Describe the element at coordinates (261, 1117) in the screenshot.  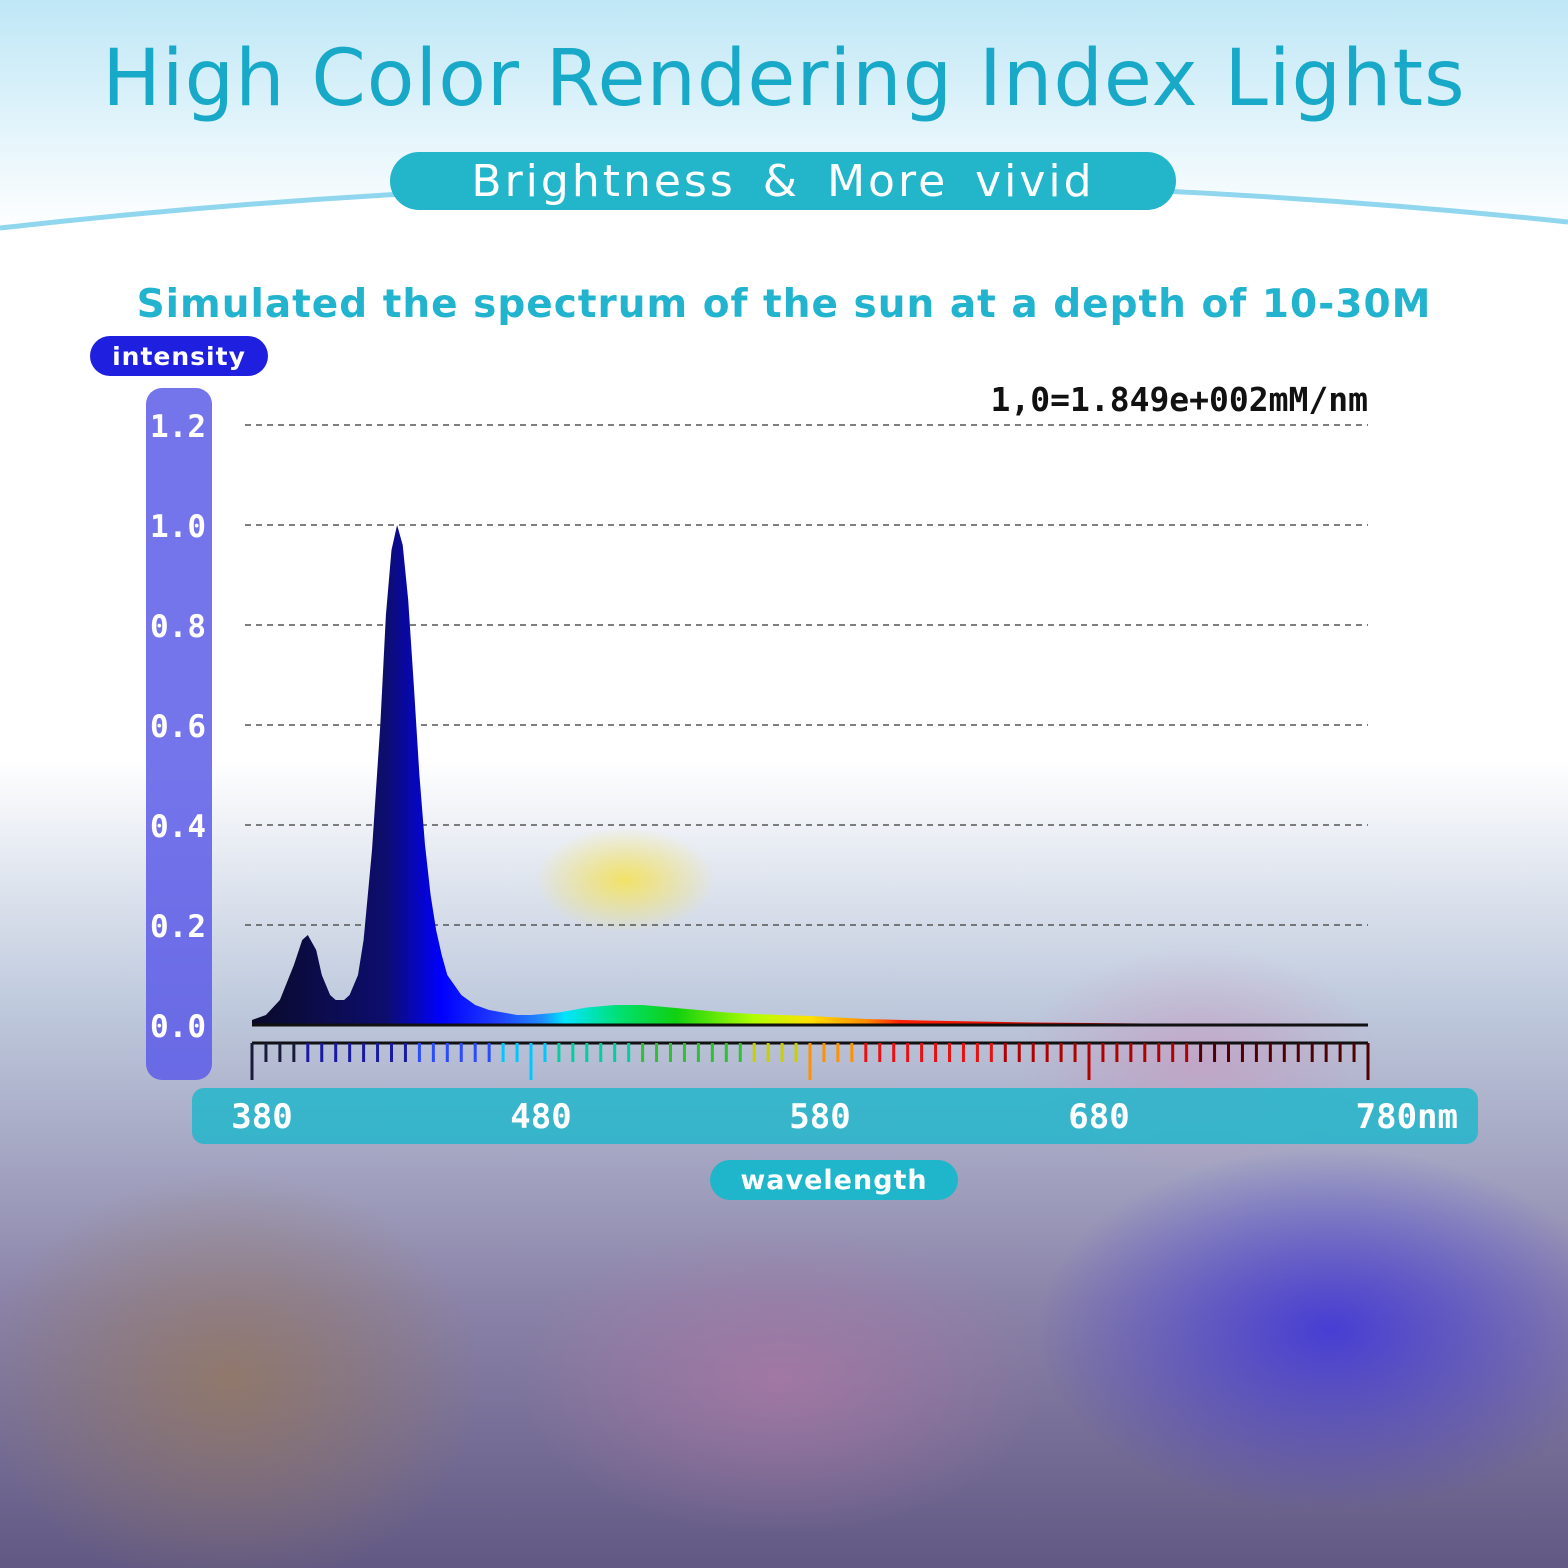
I see `x-tick-label: 380` at that location.